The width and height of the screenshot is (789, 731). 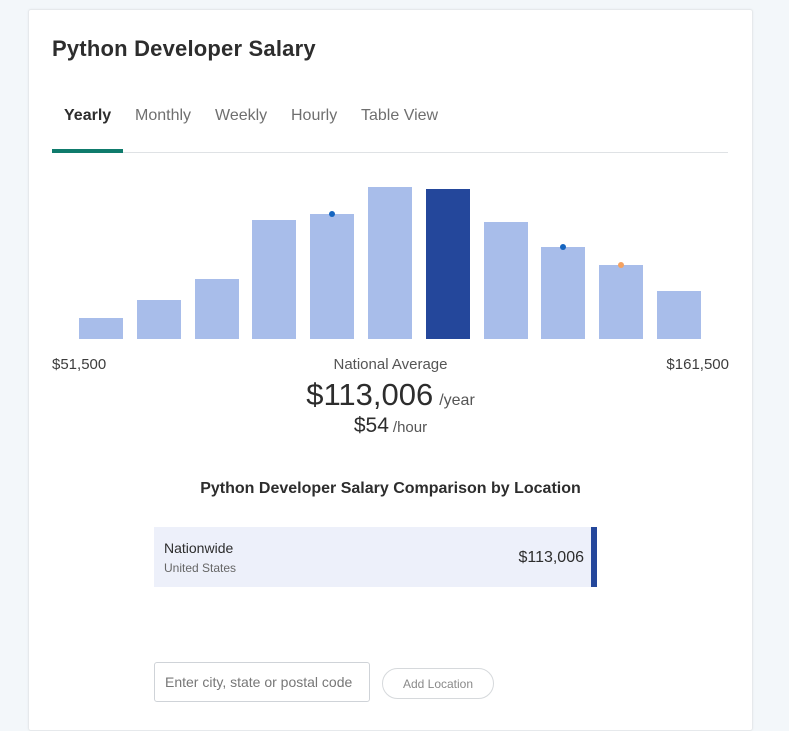 I want to click on page-title: Python Developer Salary, so click(x=184, y=48).